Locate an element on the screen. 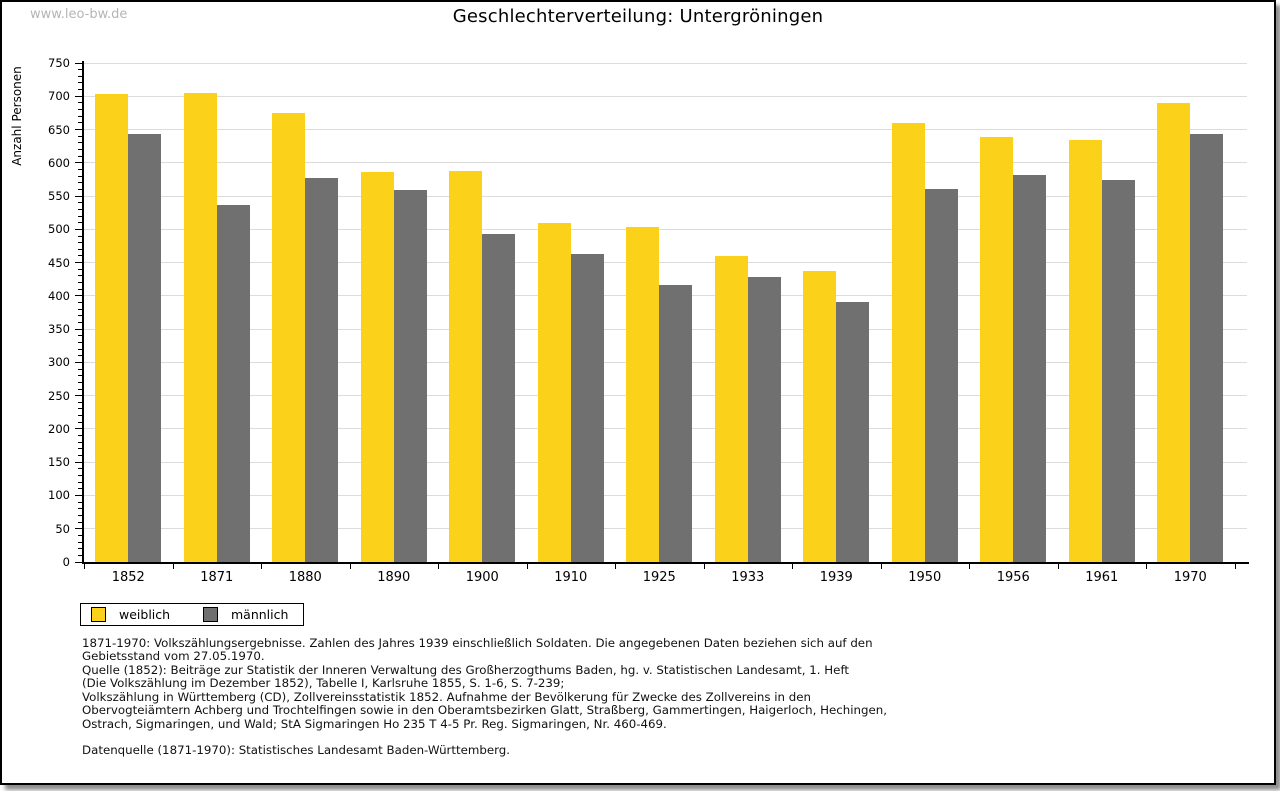 The width and height of the screenshot is (1280, 791). x-tick-label: 1956 is located at coordinates (1013, 577).